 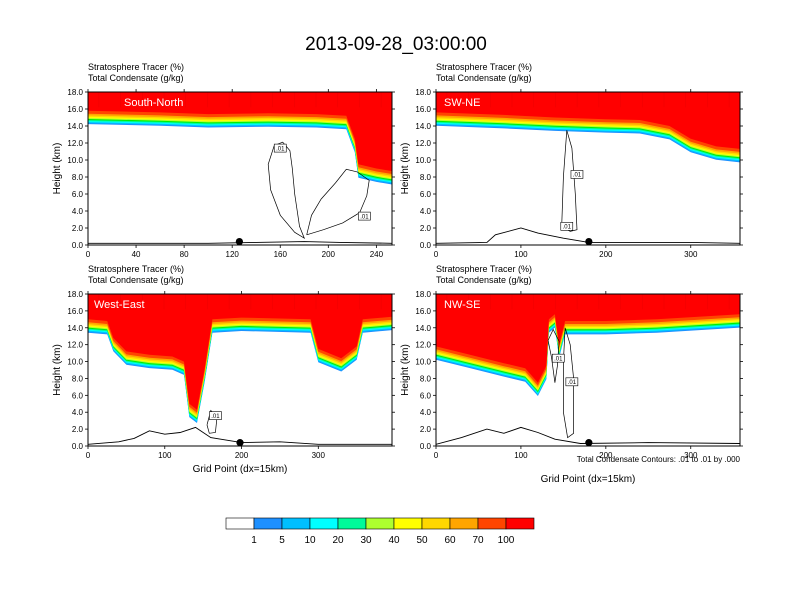 I want to click on x-tick-label: 80, so click(x=184, y=254).